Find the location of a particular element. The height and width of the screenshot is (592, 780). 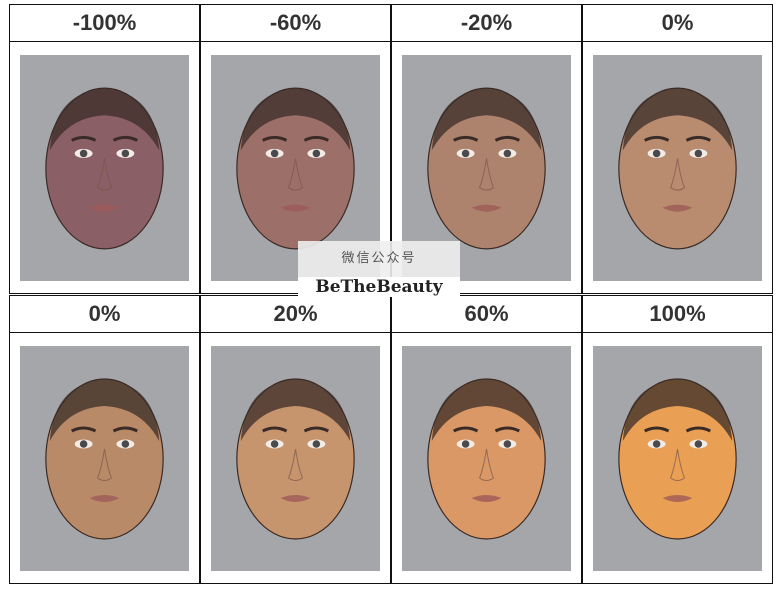

percent-label: -20% is located at coordinates (486, 23).